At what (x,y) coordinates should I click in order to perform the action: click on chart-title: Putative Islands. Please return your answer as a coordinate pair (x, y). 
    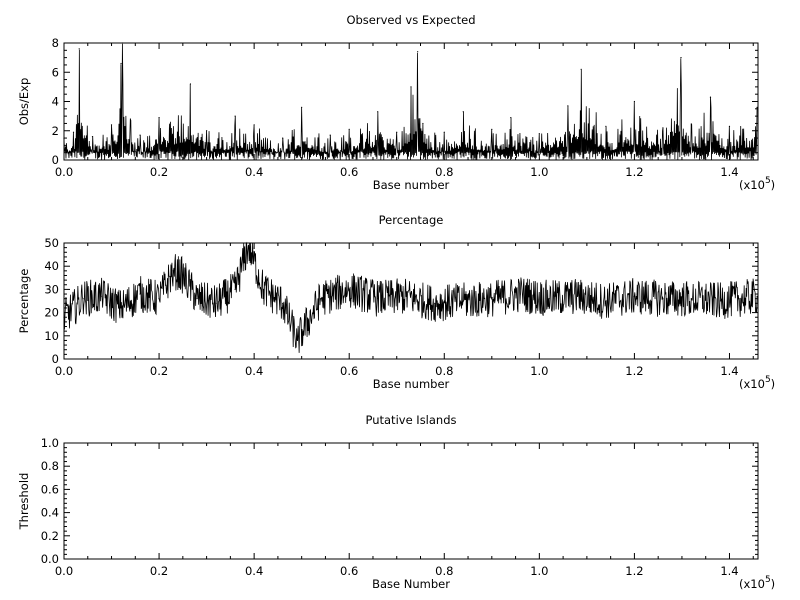
    Looking at the image, I should click on (410, 420).